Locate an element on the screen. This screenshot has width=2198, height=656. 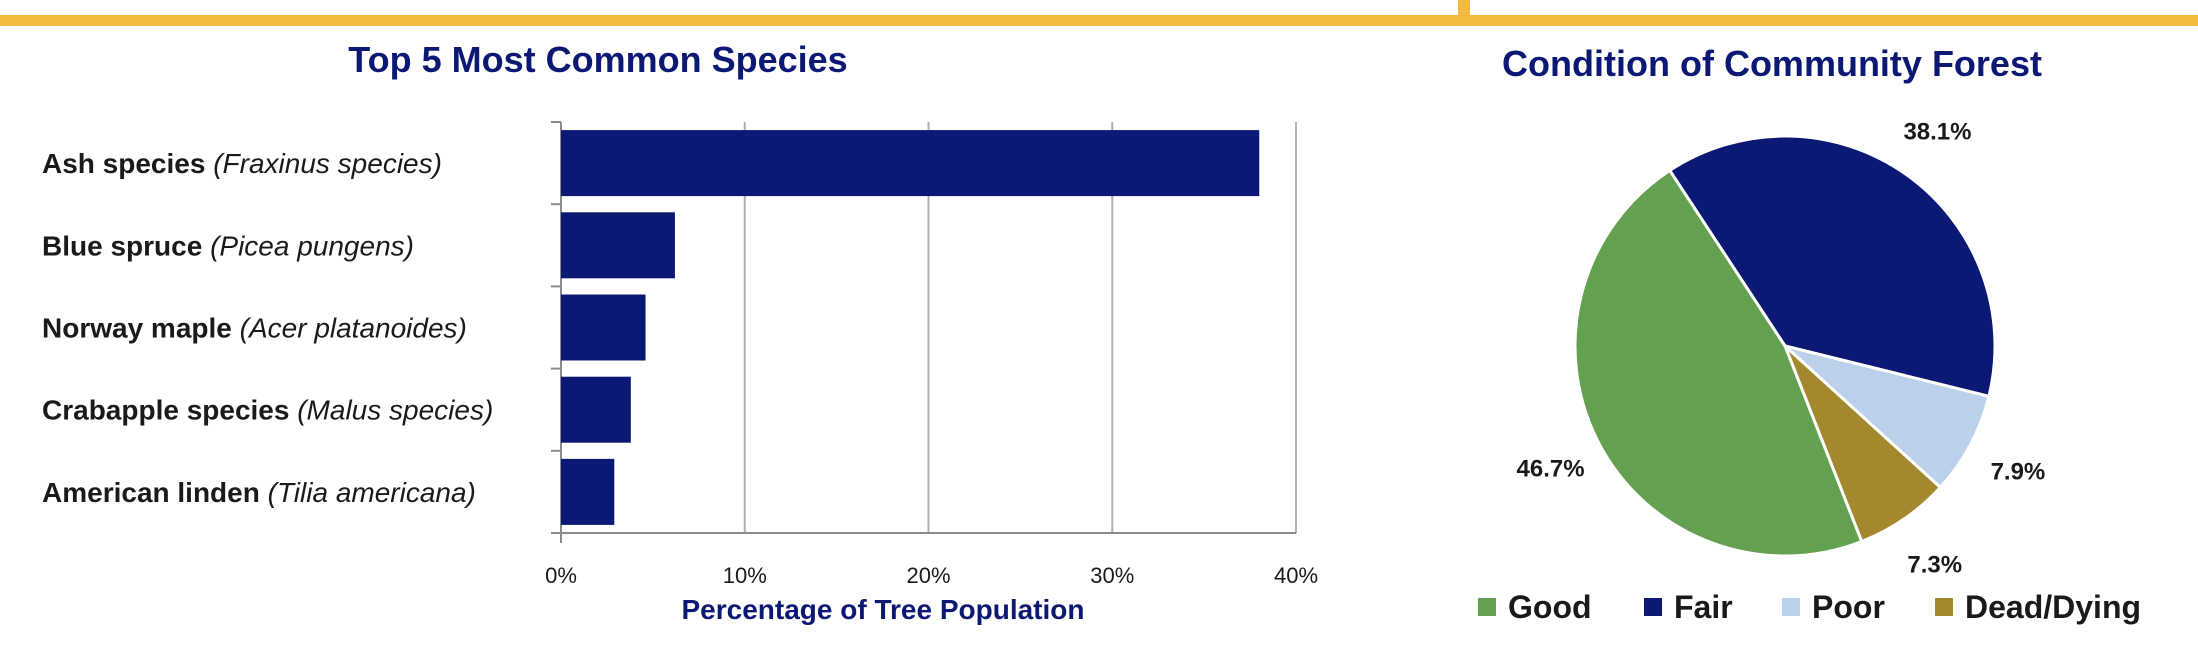
x-tick-label: 20% is located at coordinates (928, 575).